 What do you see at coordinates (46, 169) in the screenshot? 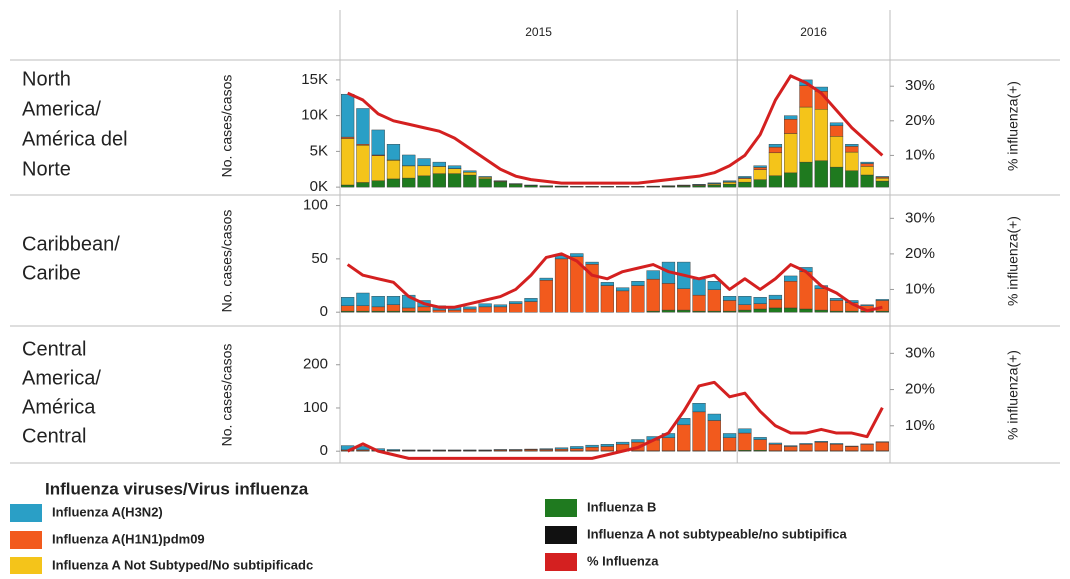
I see `region-label: Norte` at bounding box center [46, 169].